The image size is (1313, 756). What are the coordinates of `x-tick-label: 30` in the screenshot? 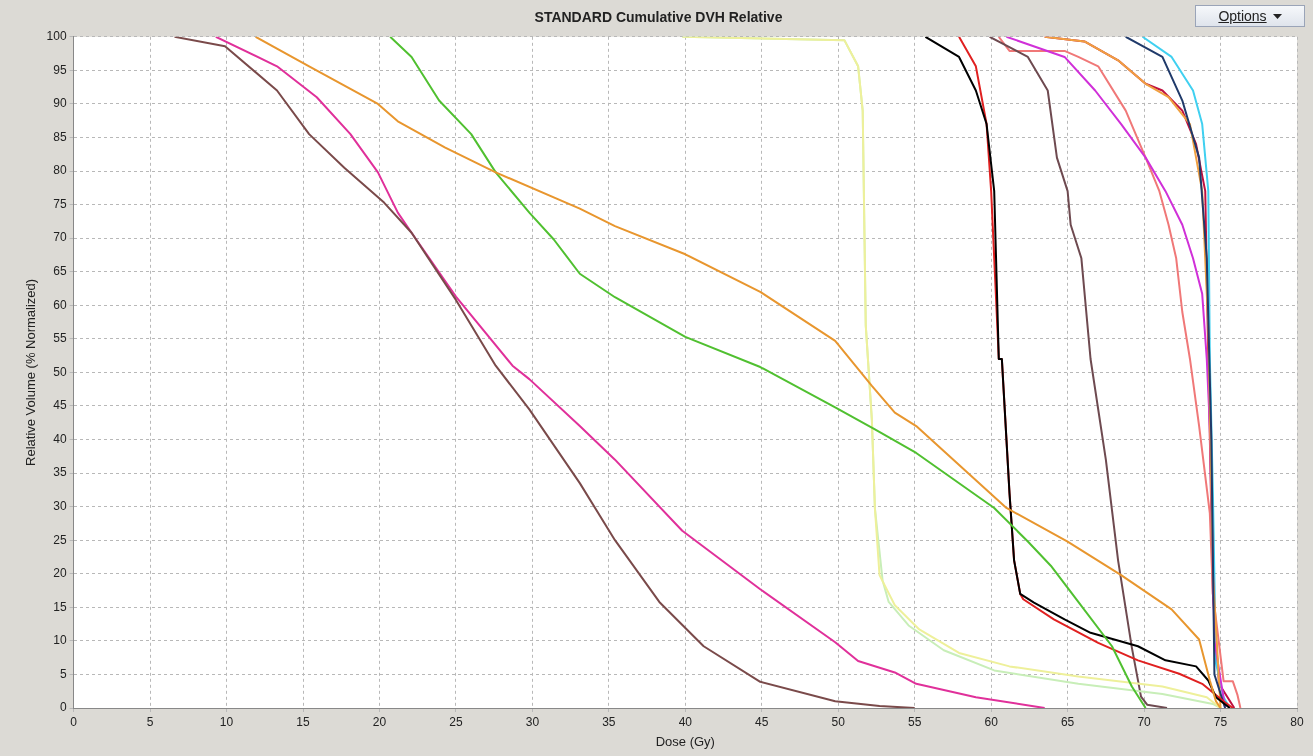 It's located at (532, 721).